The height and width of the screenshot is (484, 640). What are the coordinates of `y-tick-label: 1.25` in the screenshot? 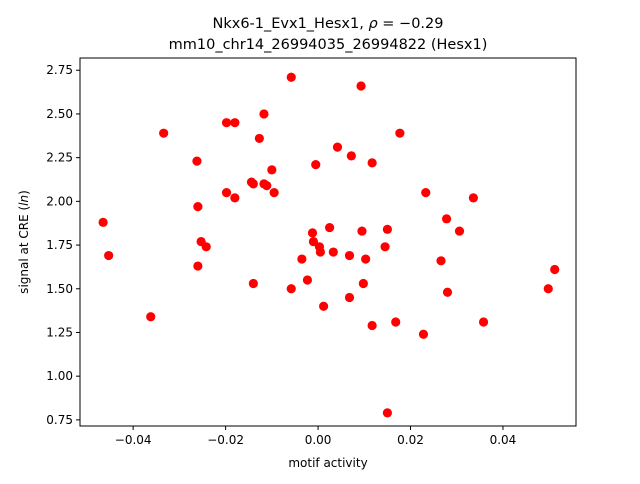 It's located at (59, 332).